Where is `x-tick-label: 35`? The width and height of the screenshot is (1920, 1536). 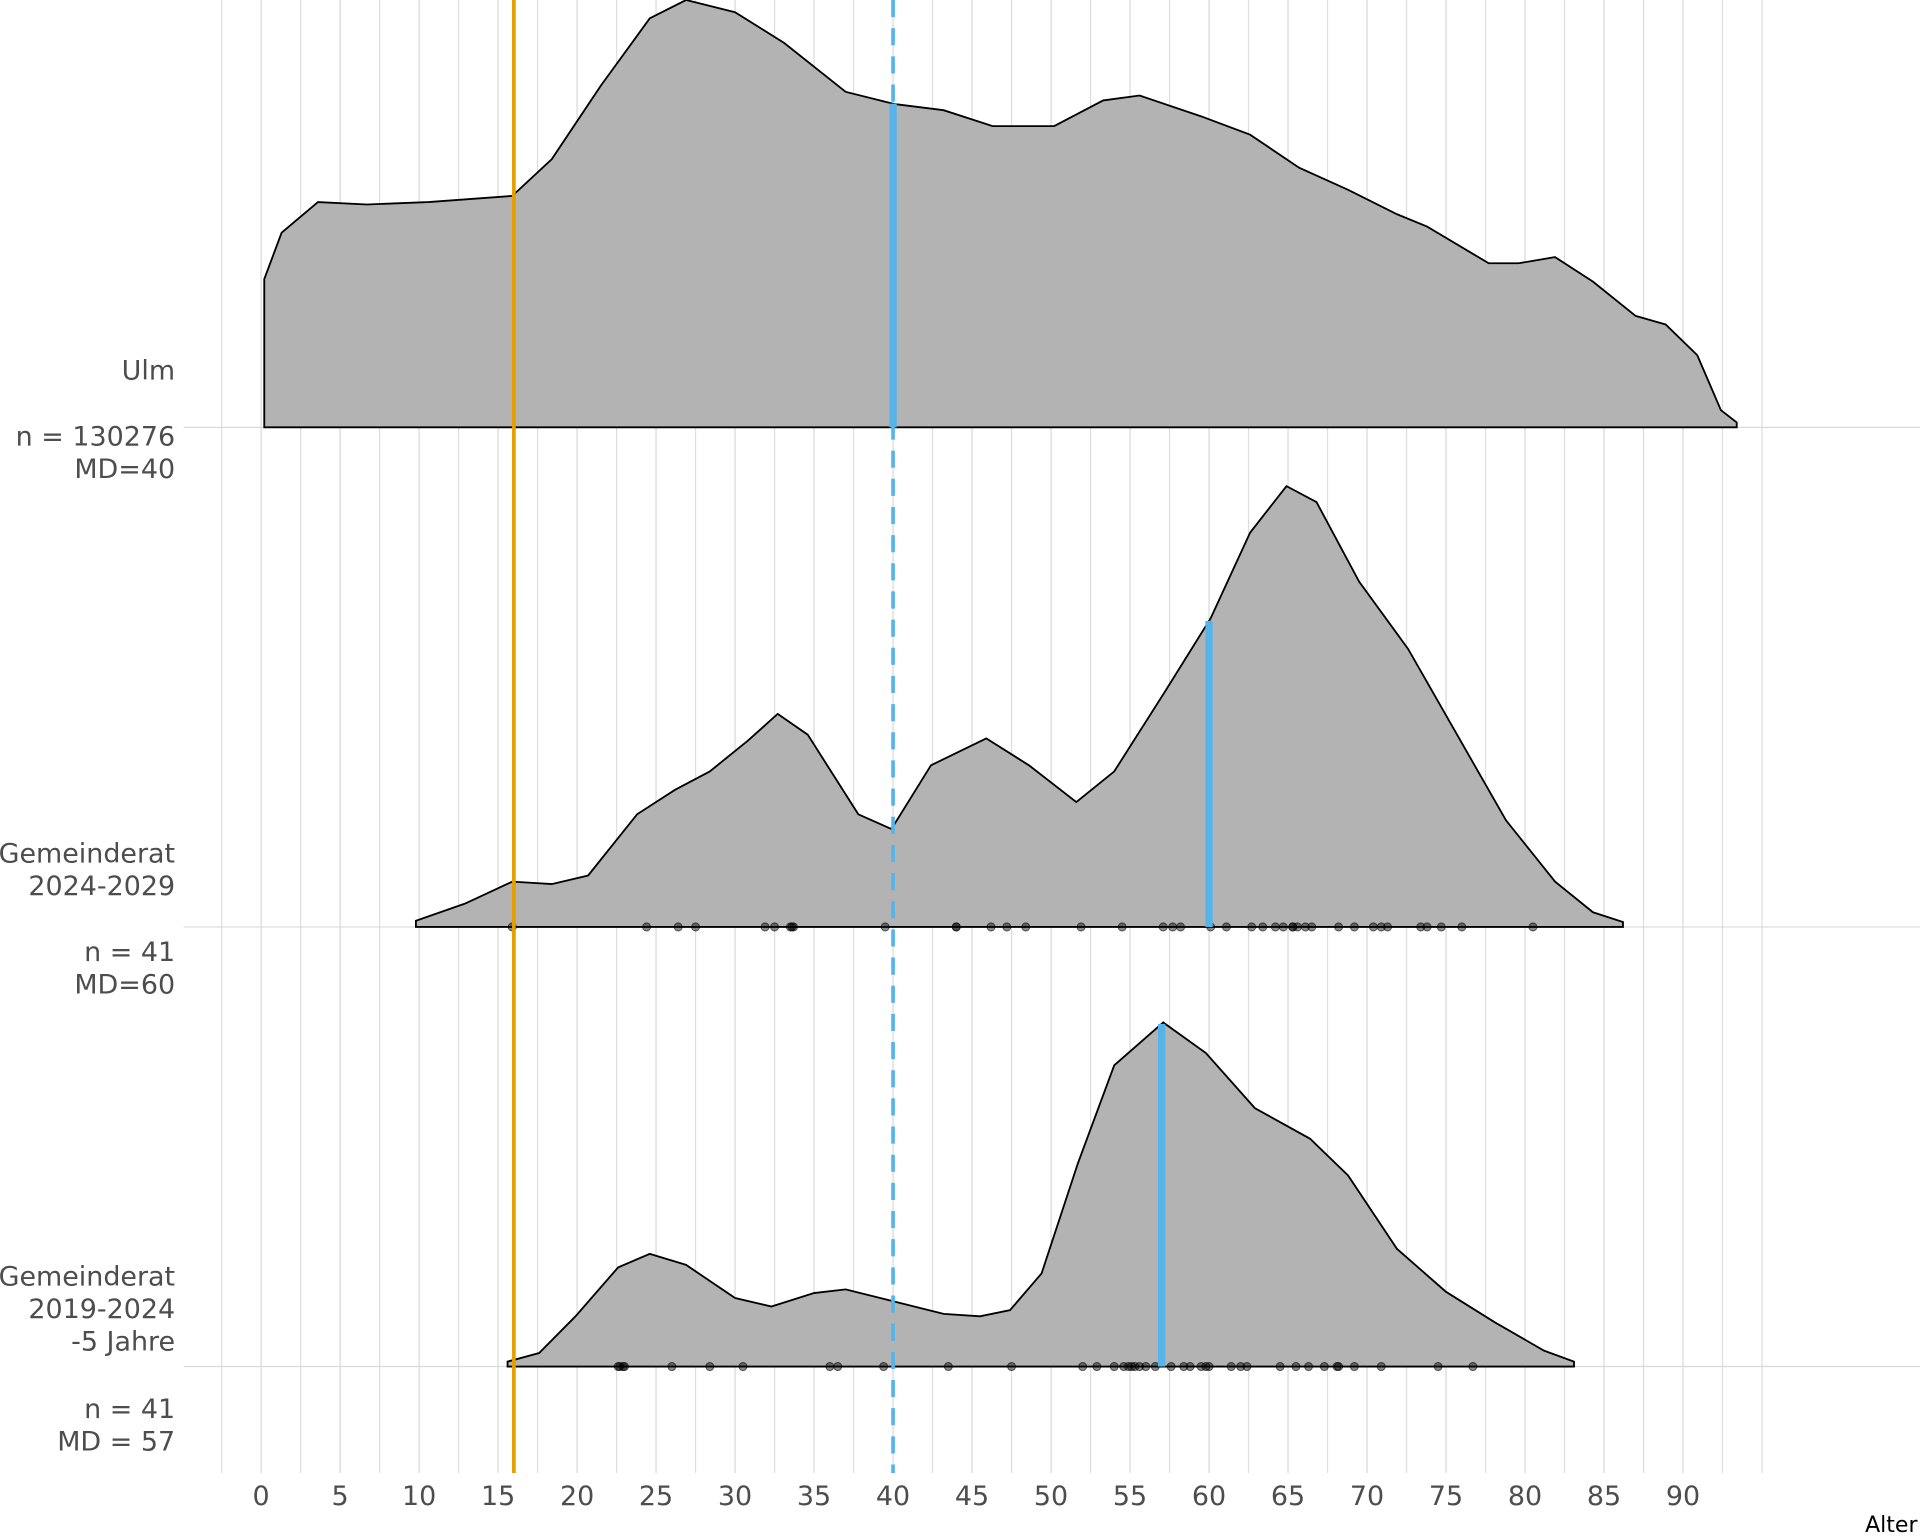 x-tick-label: 35 is located at coordinates (814, 1496).